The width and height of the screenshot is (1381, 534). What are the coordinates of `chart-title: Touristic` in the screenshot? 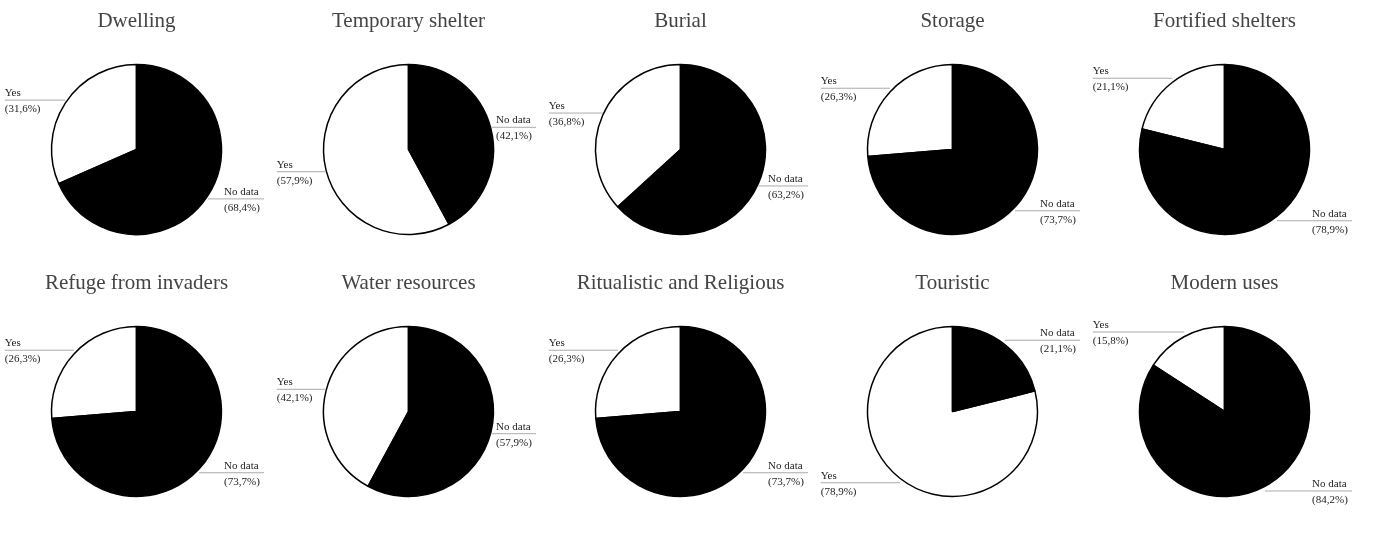 It's located at (952, 281).